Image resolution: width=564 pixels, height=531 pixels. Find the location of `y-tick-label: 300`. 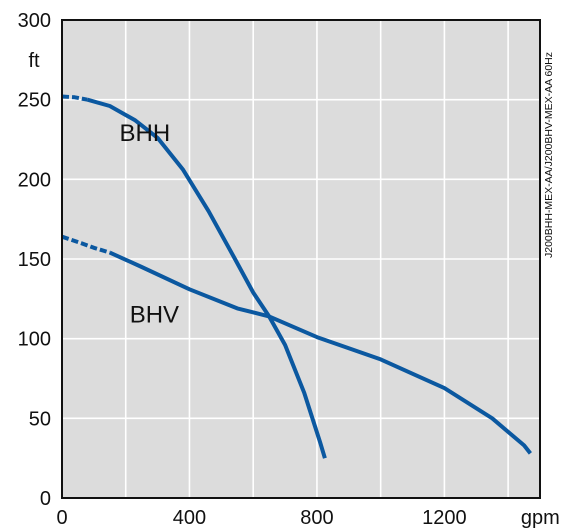

y-tick-label: 300 is located at coordinates (34, 21).